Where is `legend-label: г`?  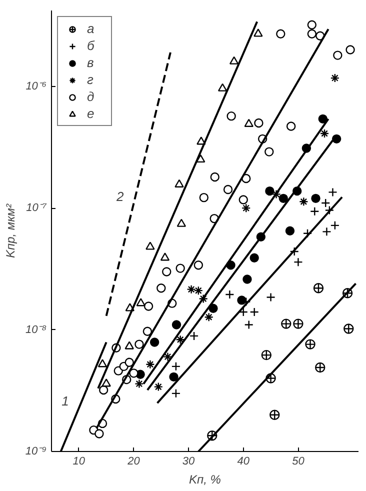
legend-label: г is located at coordinates (90, 79).